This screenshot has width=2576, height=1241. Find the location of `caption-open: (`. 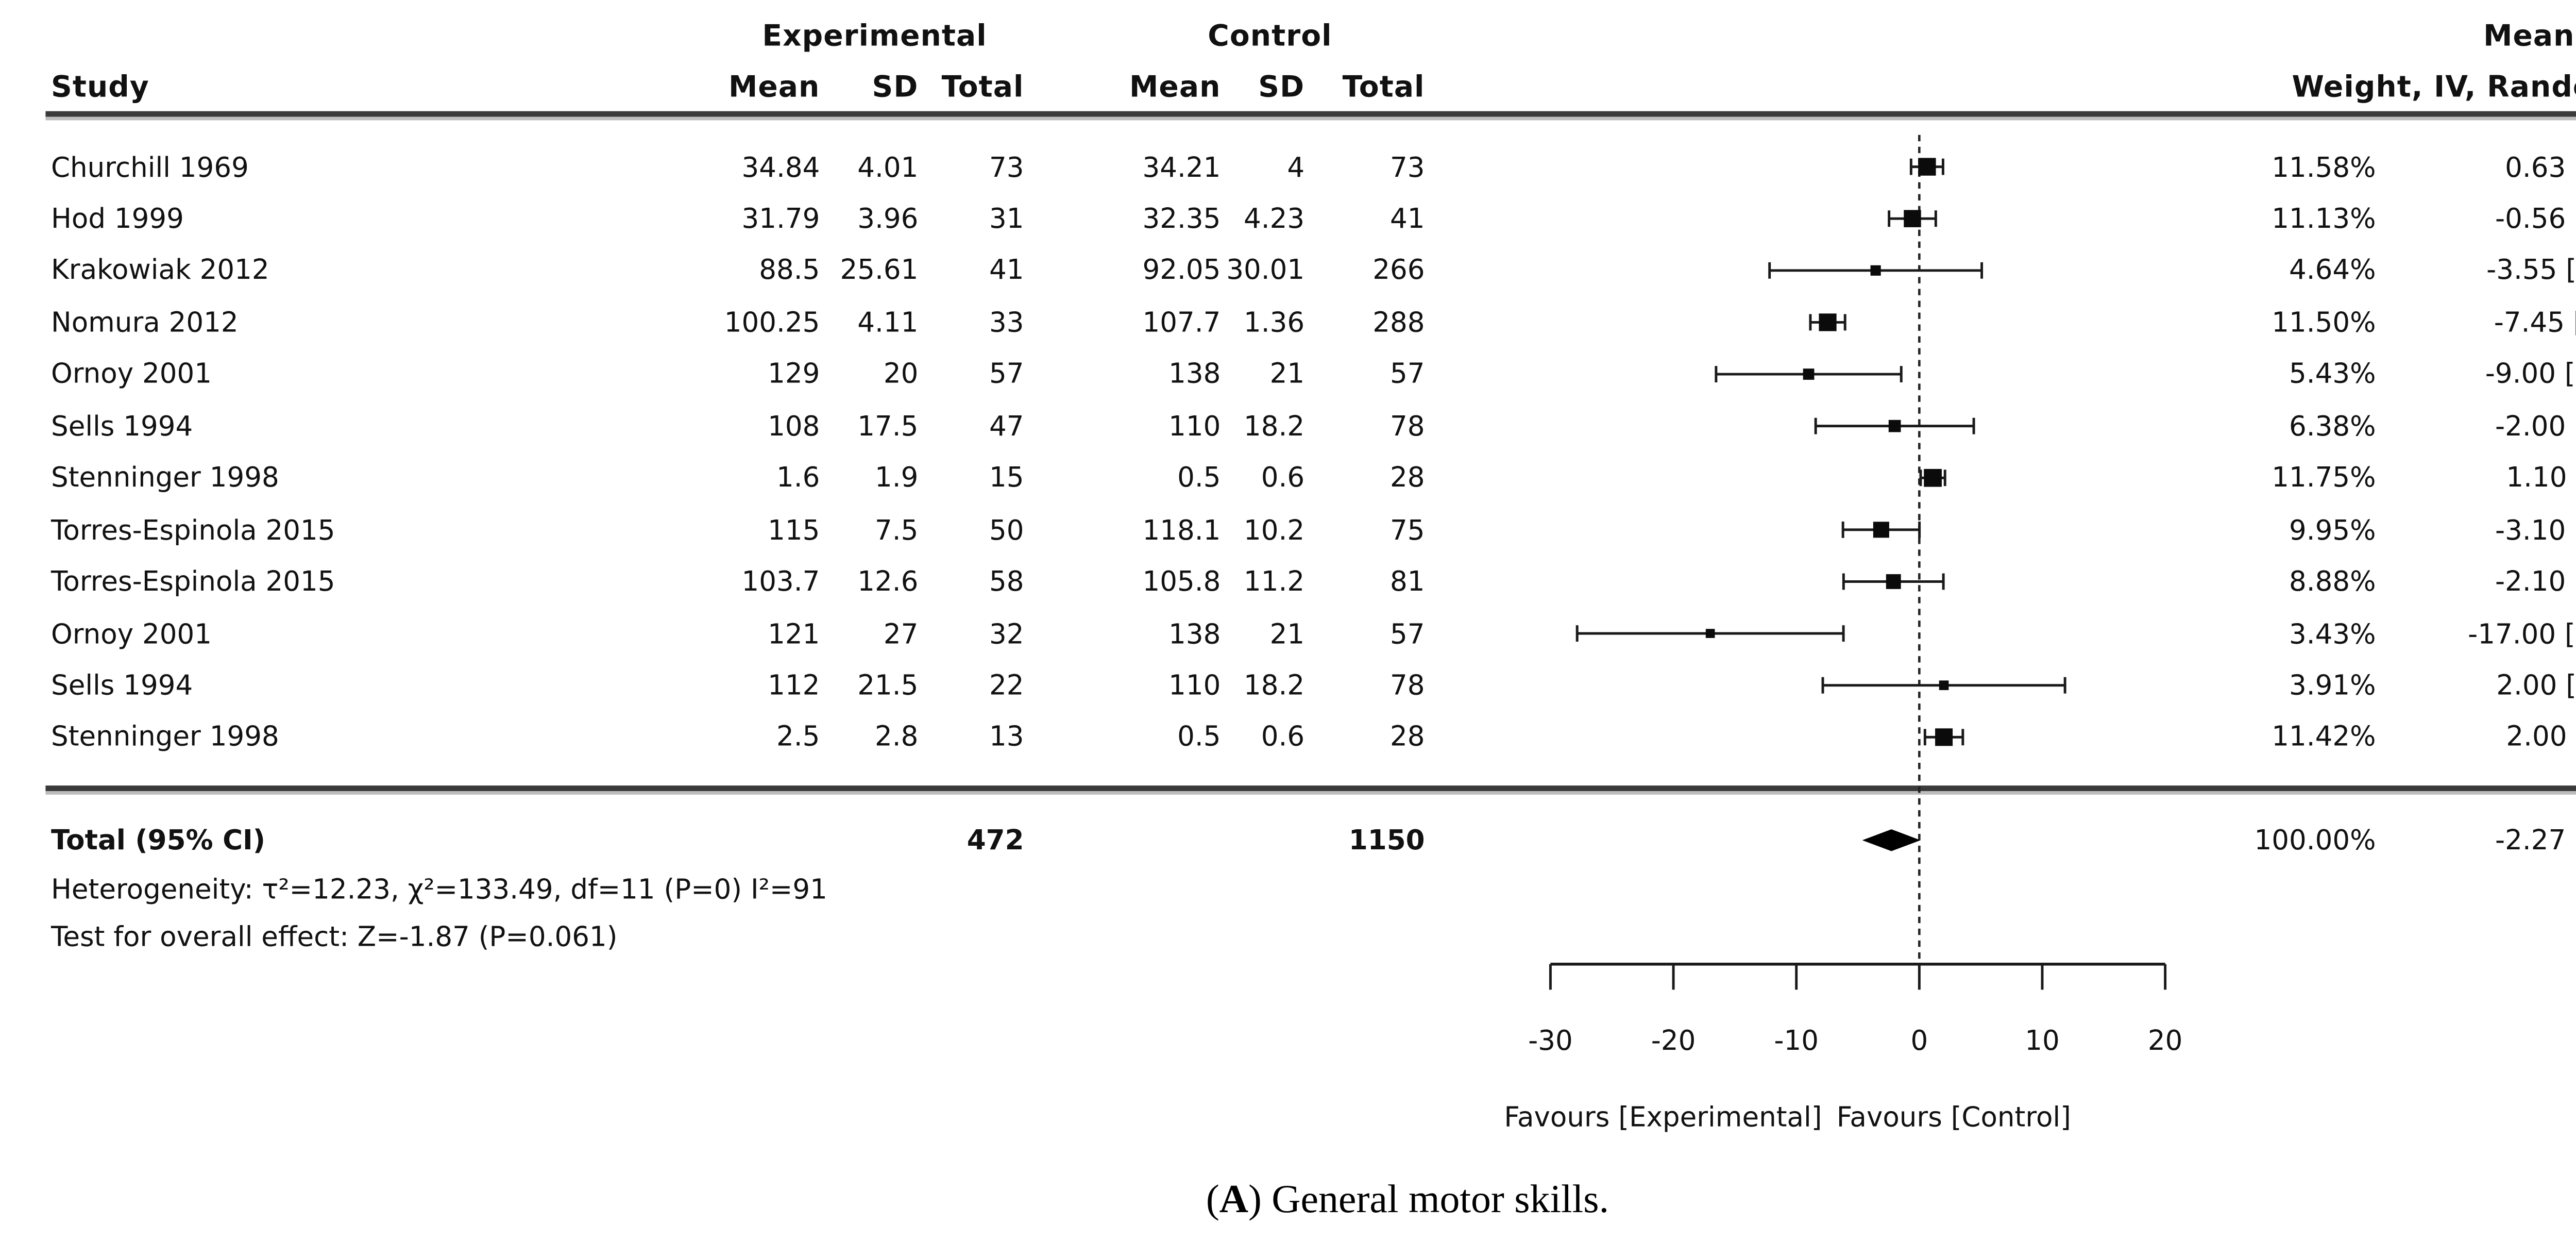

caption-open: ( is located at coordinates (1212, 1198).